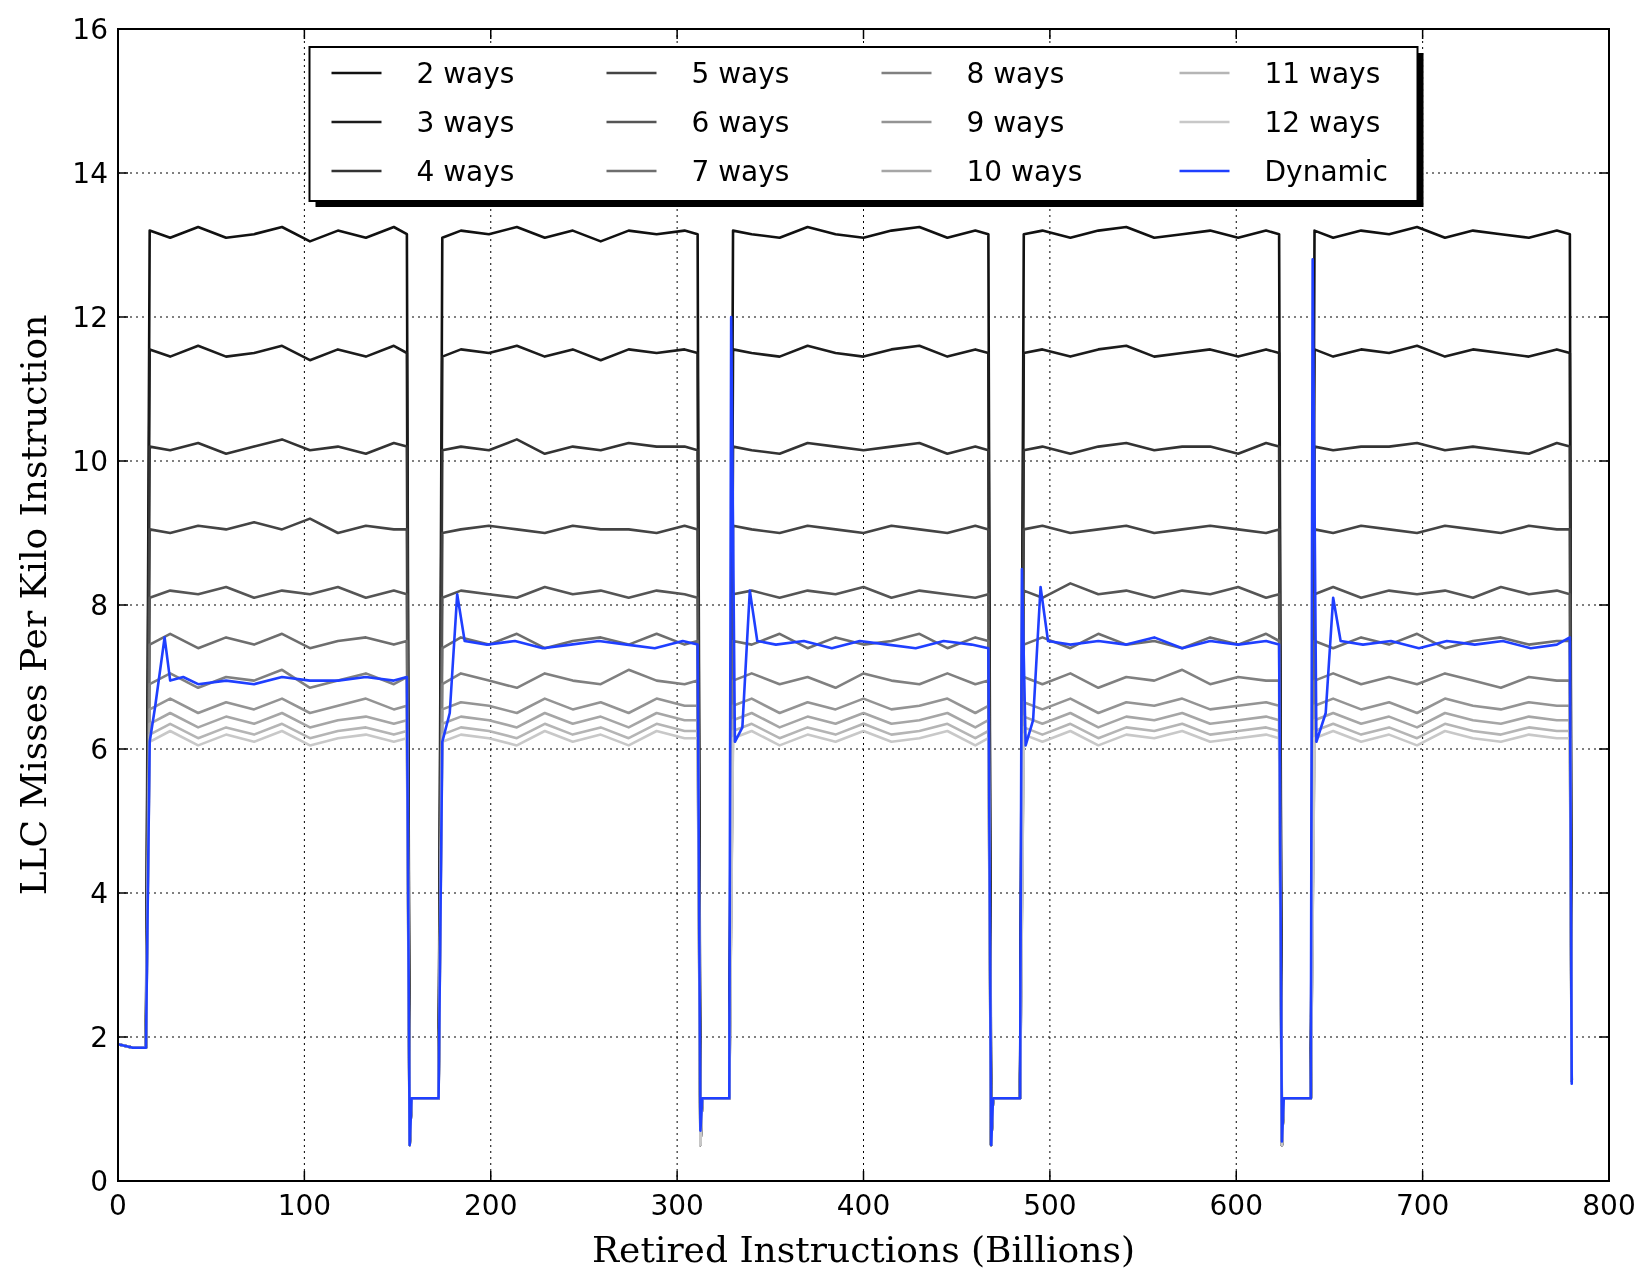 Image resolution: width=1643 pixels, height=1272 pixels. I want to click on x-tick-label: 600, so click(1236, 1205).